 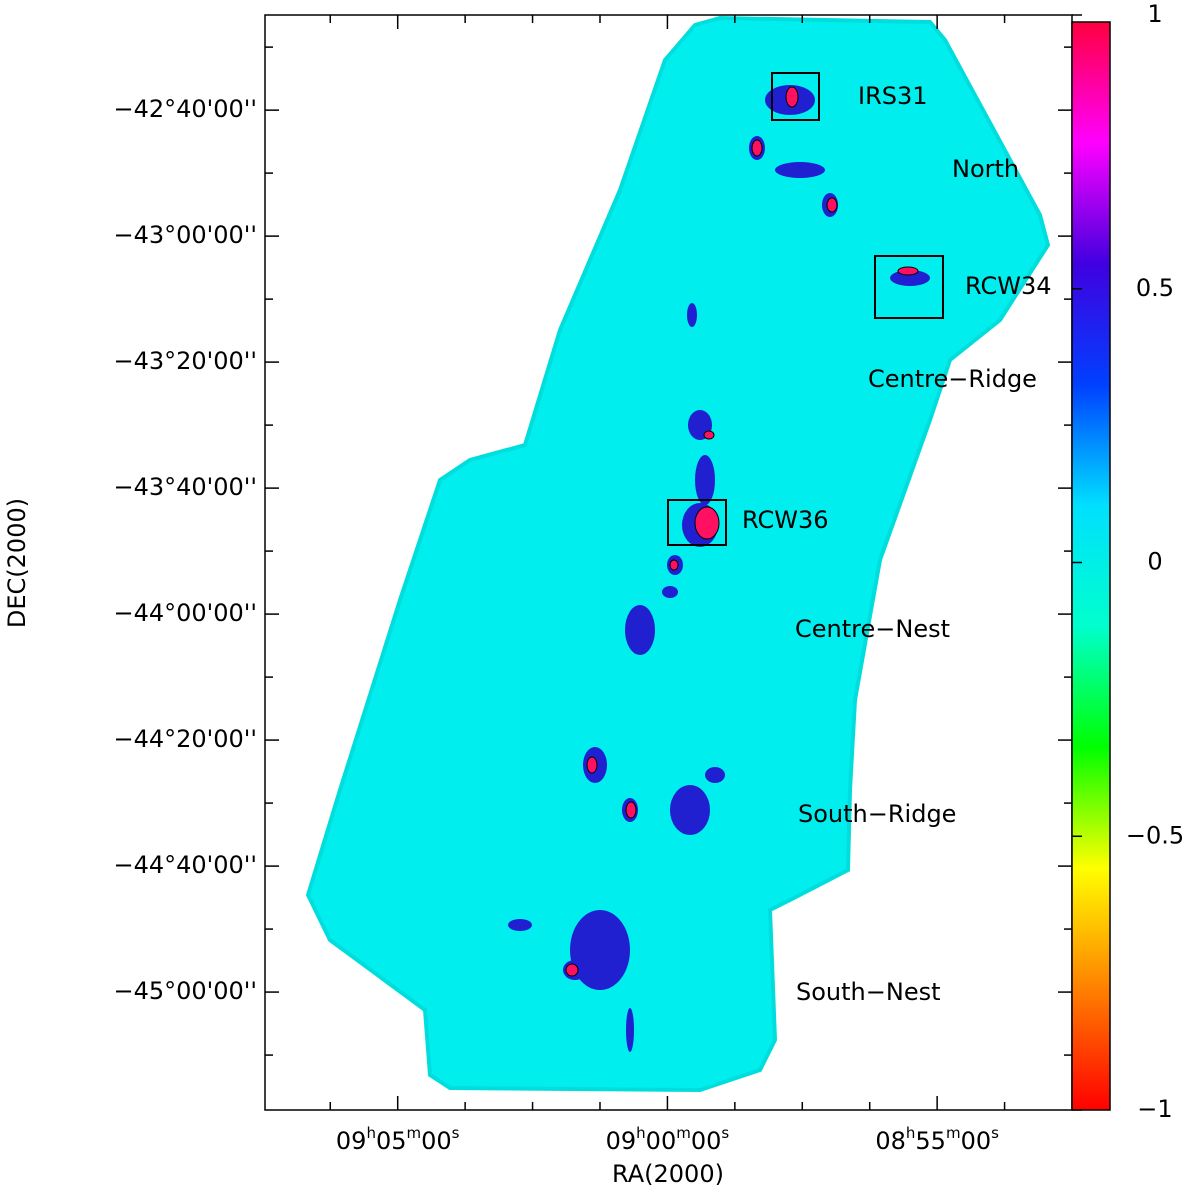 What do you see at coordinates (952, 379) in the screenshot?
I see `annotation: Centre−Ridge` at bounding box center [952, 379].